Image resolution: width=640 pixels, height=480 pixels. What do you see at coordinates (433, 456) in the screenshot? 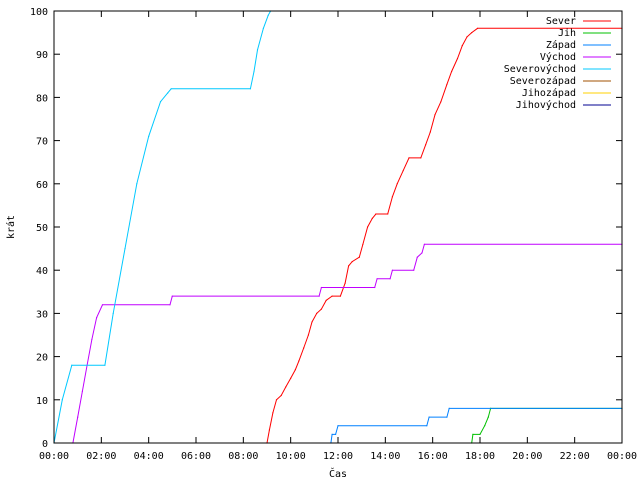
I see `x-tick-label: 16:00` at bounding box center [433, 456].